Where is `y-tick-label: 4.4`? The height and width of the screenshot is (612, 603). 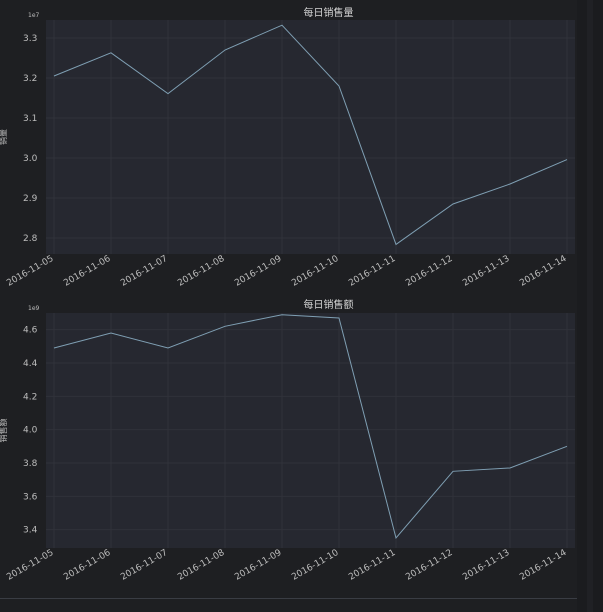
y-tick-label: 4.4 is located at coordinates (30, 364).